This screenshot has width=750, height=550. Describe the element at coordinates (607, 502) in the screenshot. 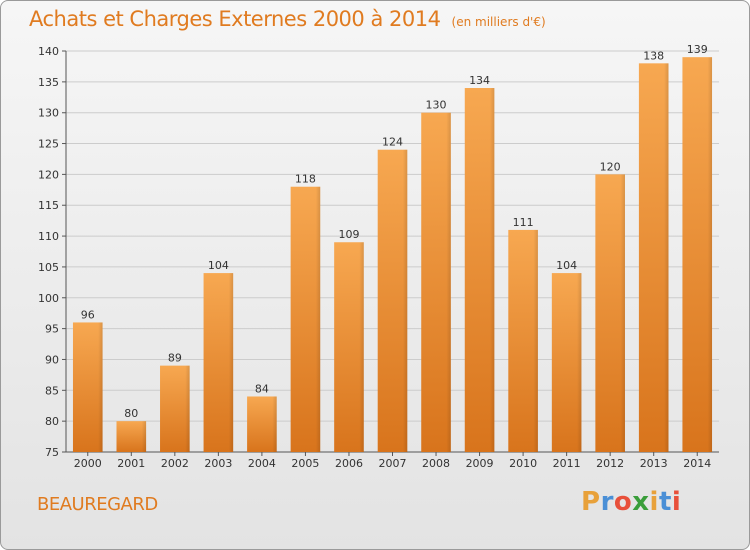

I see `logo-letter: r` at that location.